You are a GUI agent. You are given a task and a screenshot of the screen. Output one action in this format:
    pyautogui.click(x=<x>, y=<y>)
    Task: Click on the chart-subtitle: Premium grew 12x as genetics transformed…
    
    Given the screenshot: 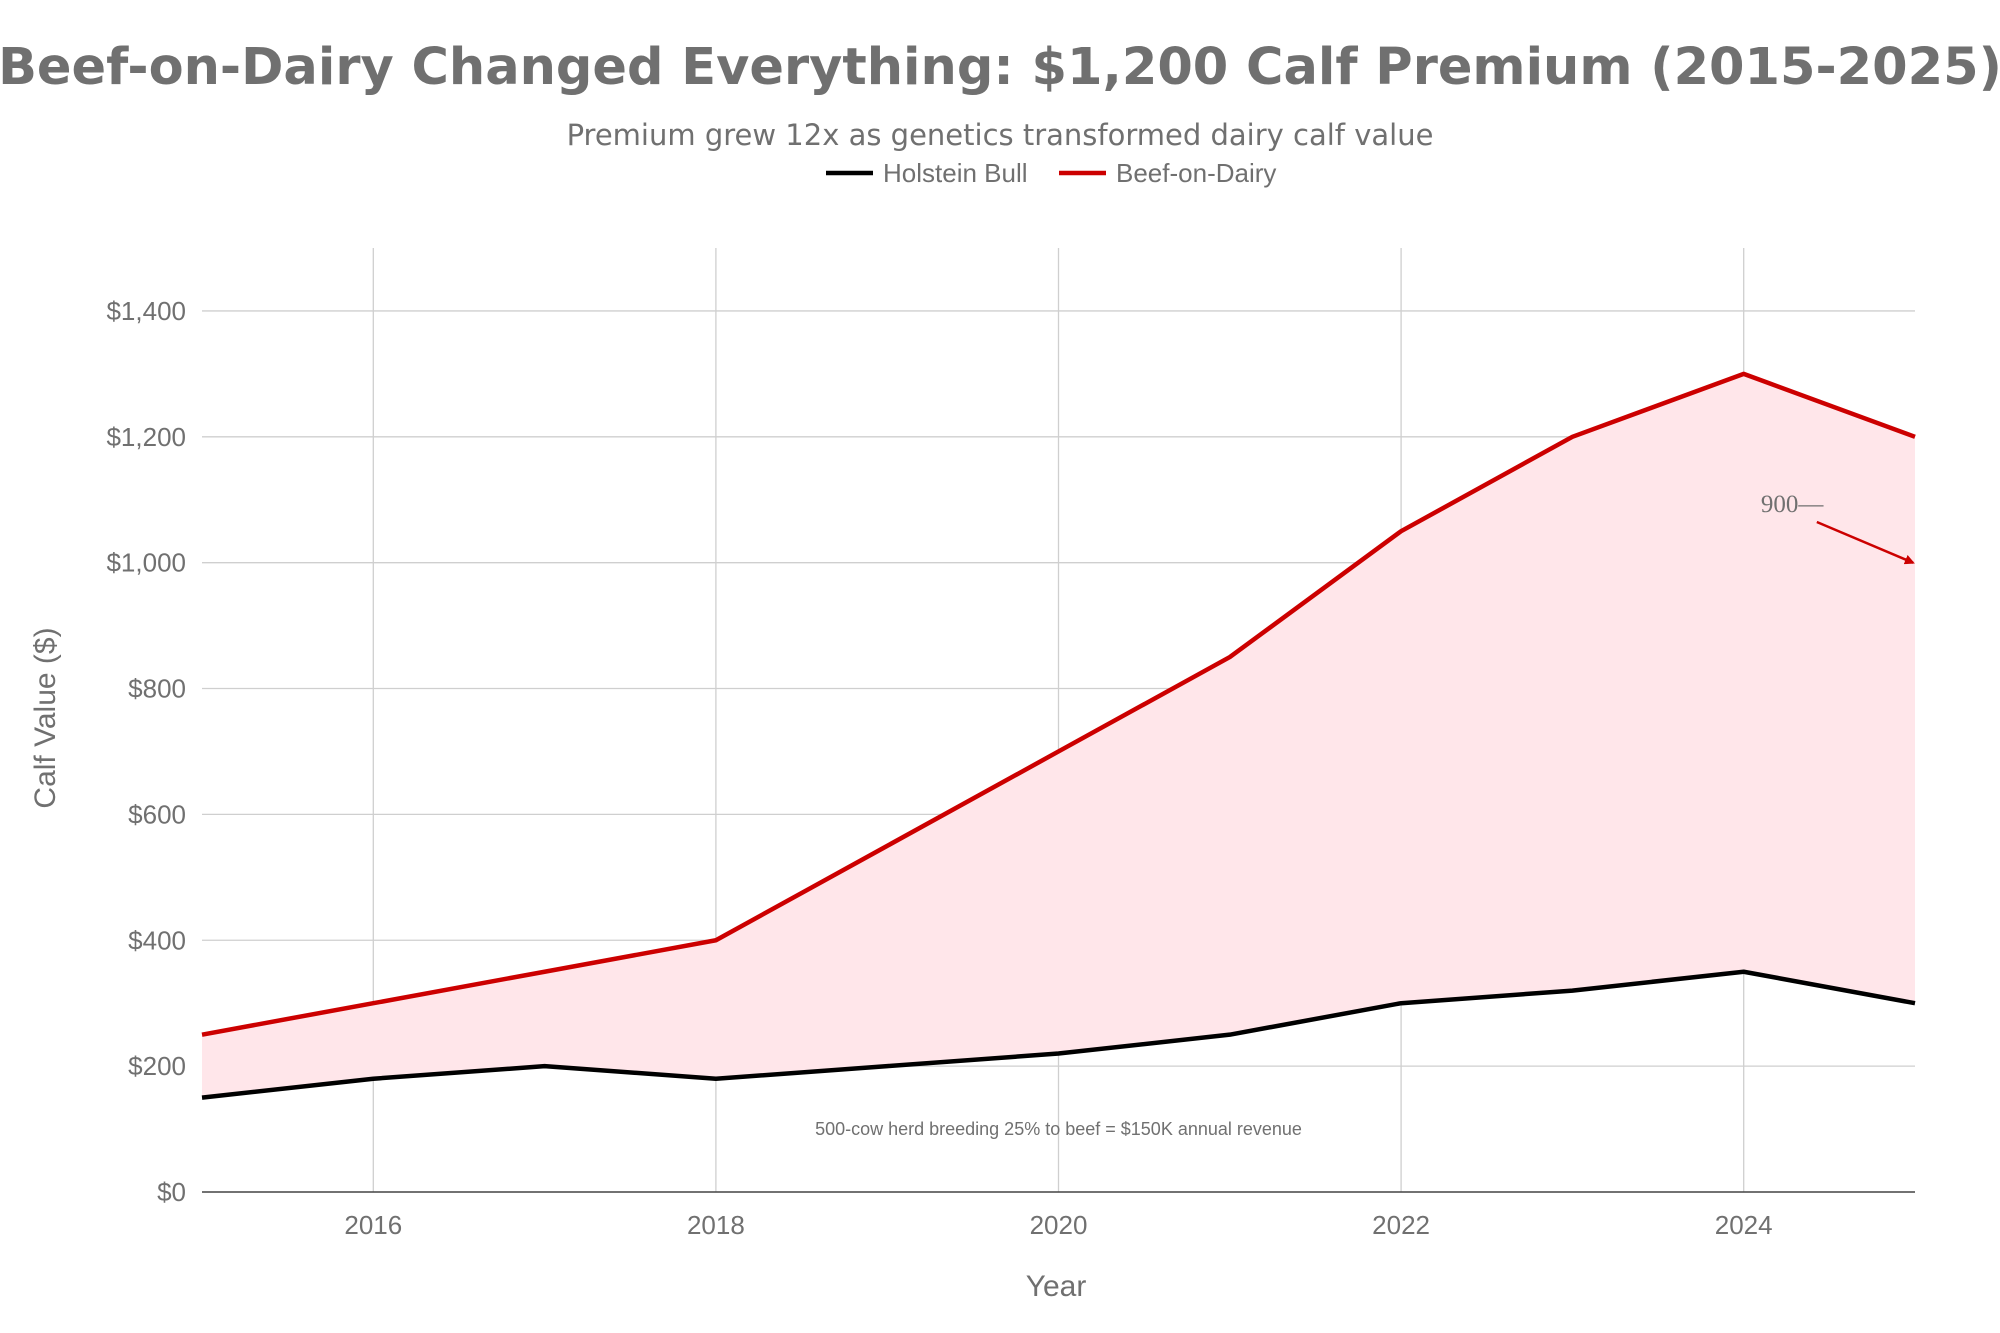 What is the action you would take?
    pyautogui.click(x=1000, y=135)
    